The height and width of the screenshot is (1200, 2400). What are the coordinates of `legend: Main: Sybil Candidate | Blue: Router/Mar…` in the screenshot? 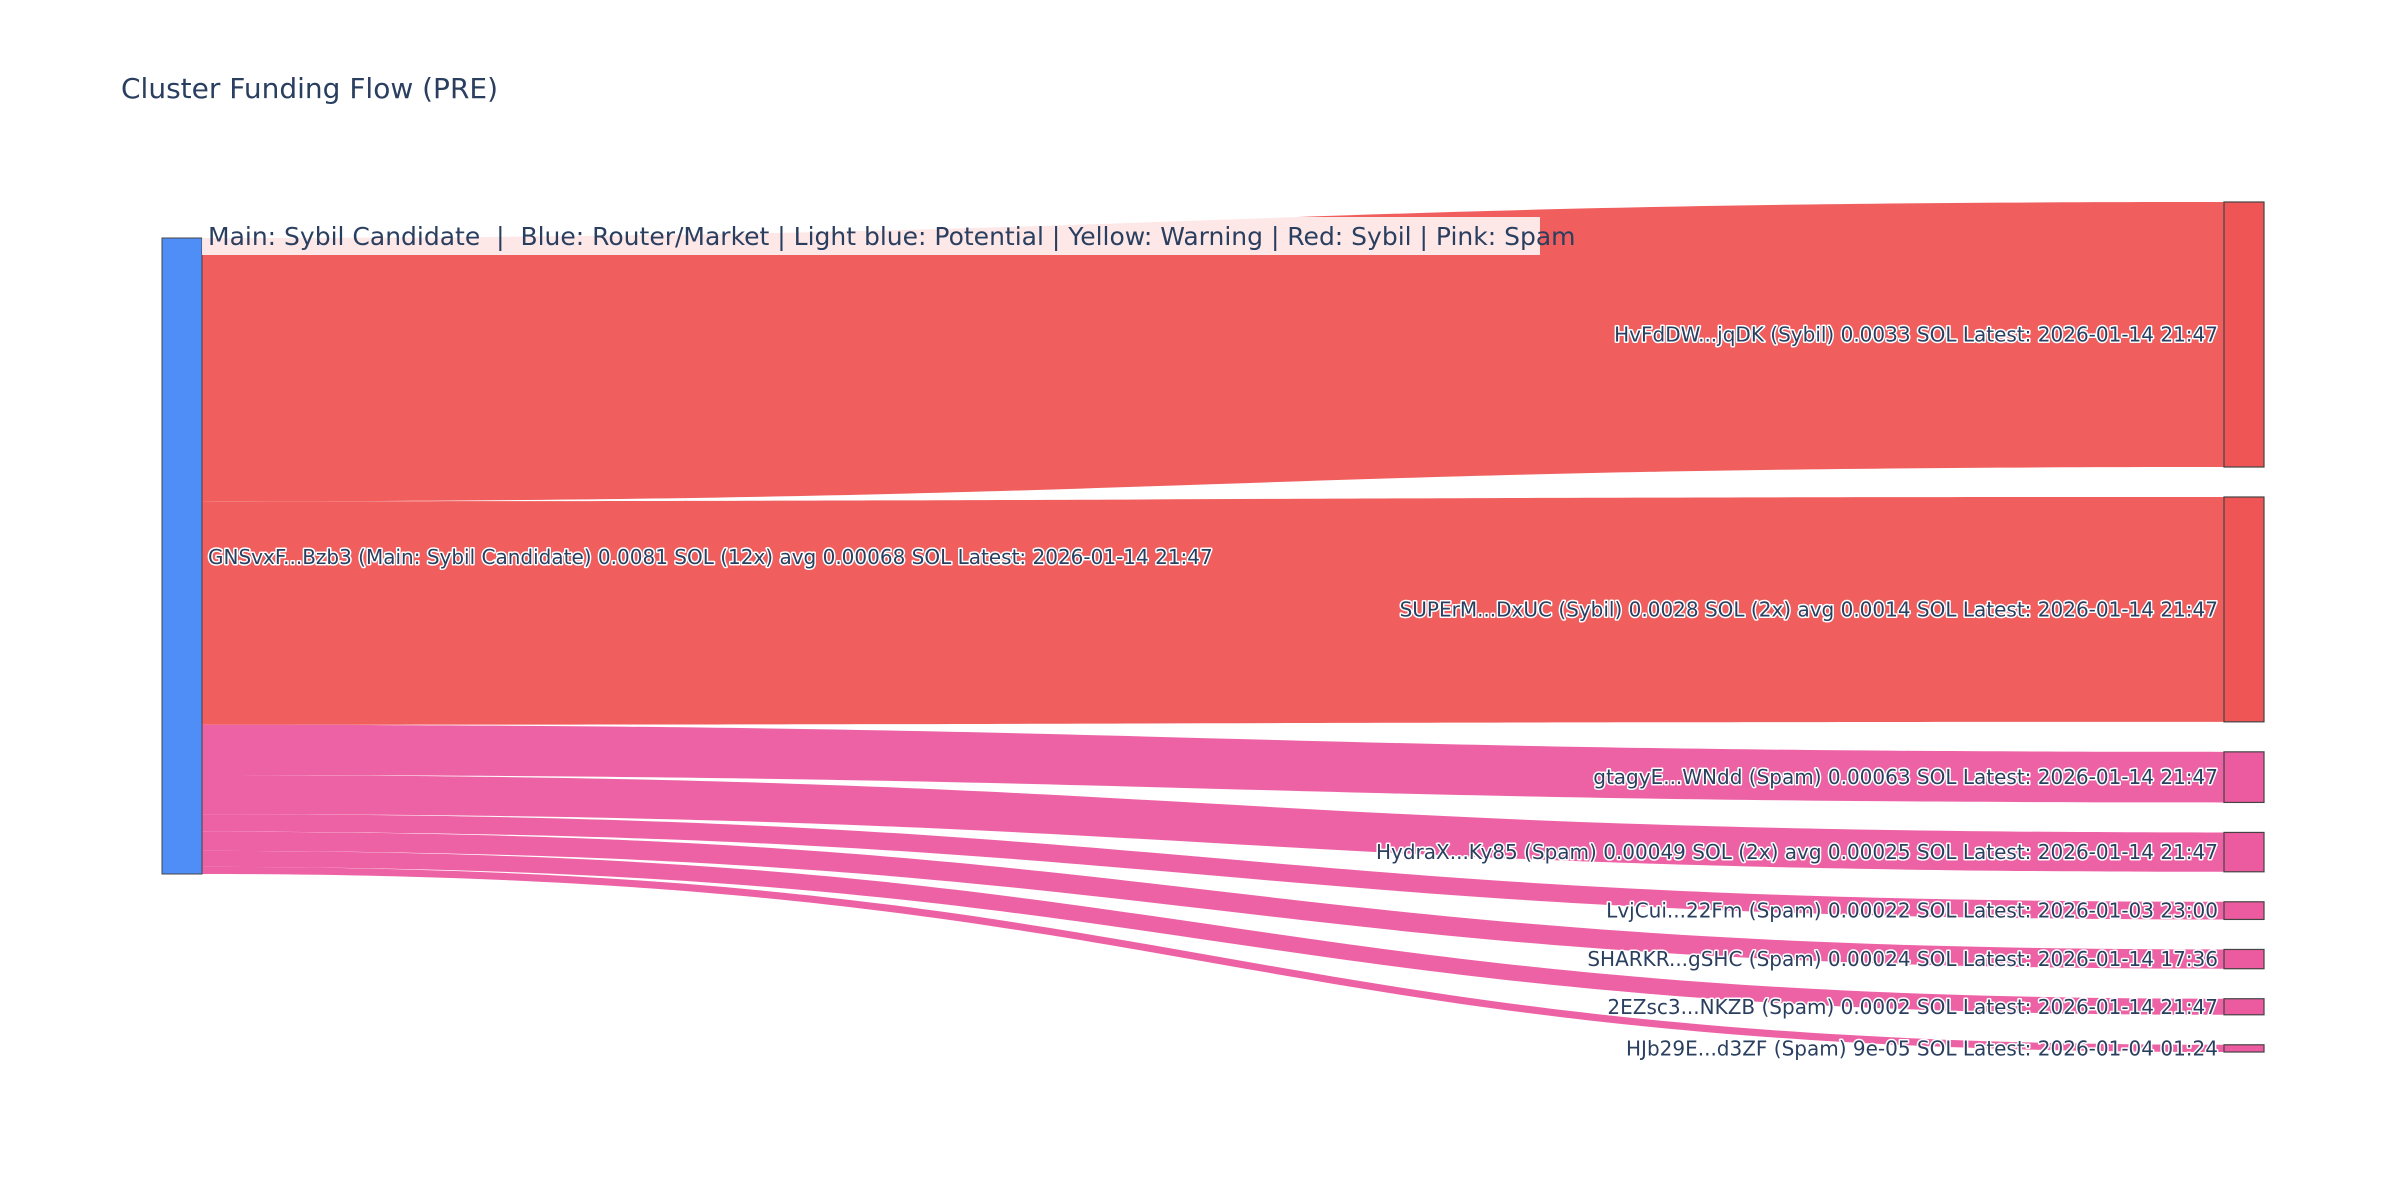 It's located at (889, 236).